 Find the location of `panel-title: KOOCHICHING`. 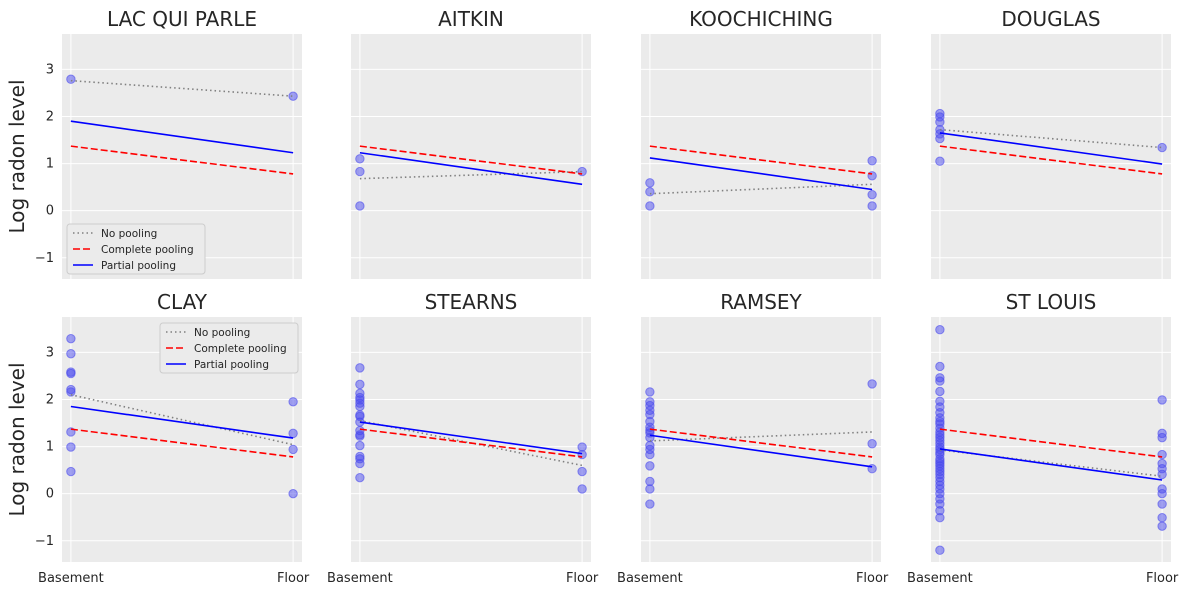

panel-title: KOOCHICHING is located at coordinates (761, 19).